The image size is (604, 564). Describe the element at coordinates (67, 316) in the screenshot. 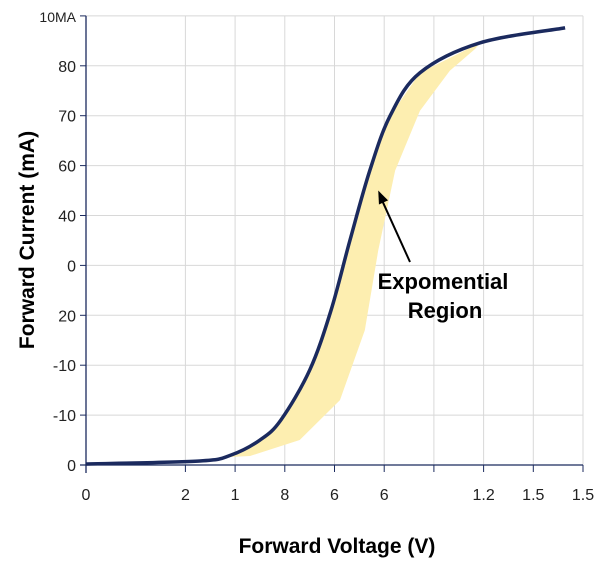

I see `y-tick-label: 20` at that location.